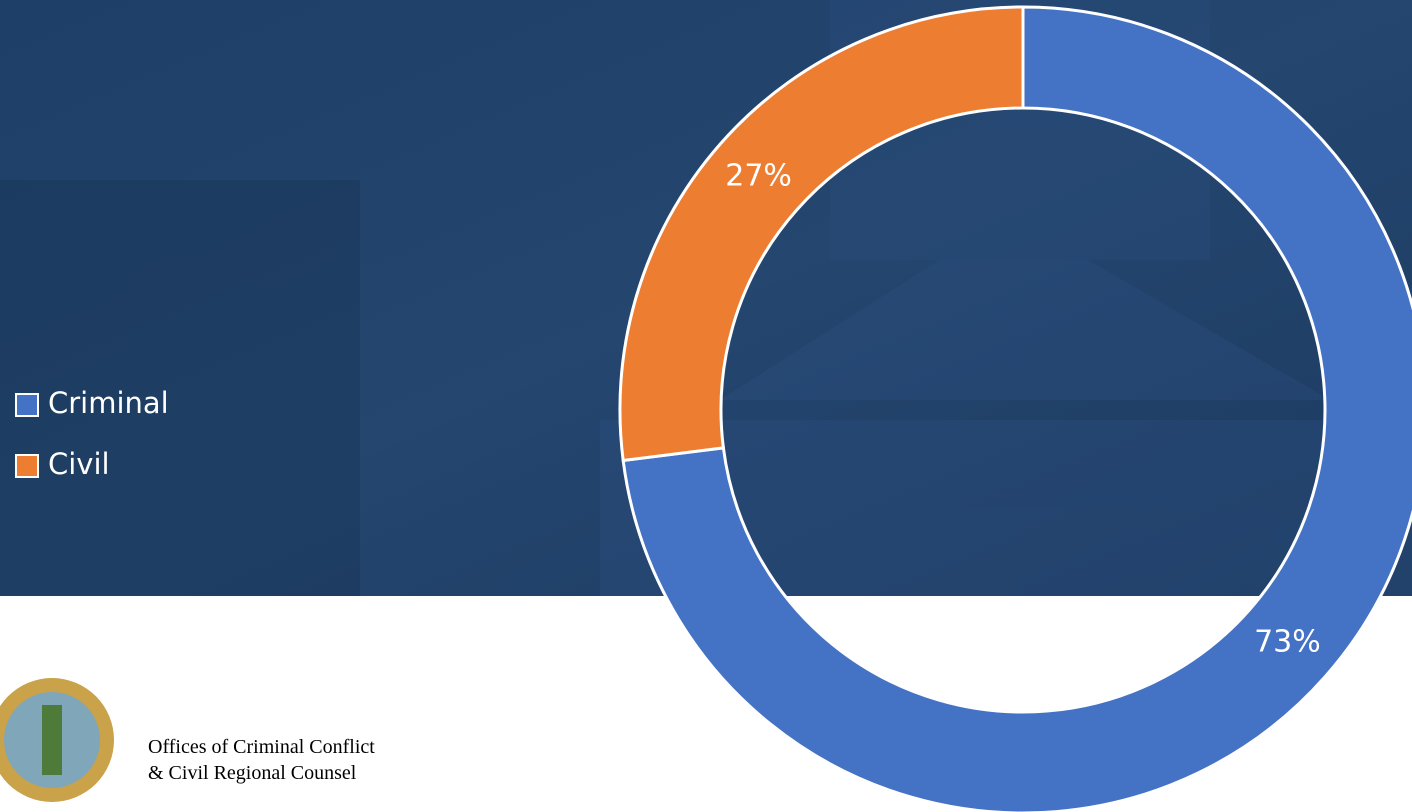  Describe the element at coordinates (252, 773) in the screenshot. I see `footer-line: & Civil Regional Counsel` at that location.